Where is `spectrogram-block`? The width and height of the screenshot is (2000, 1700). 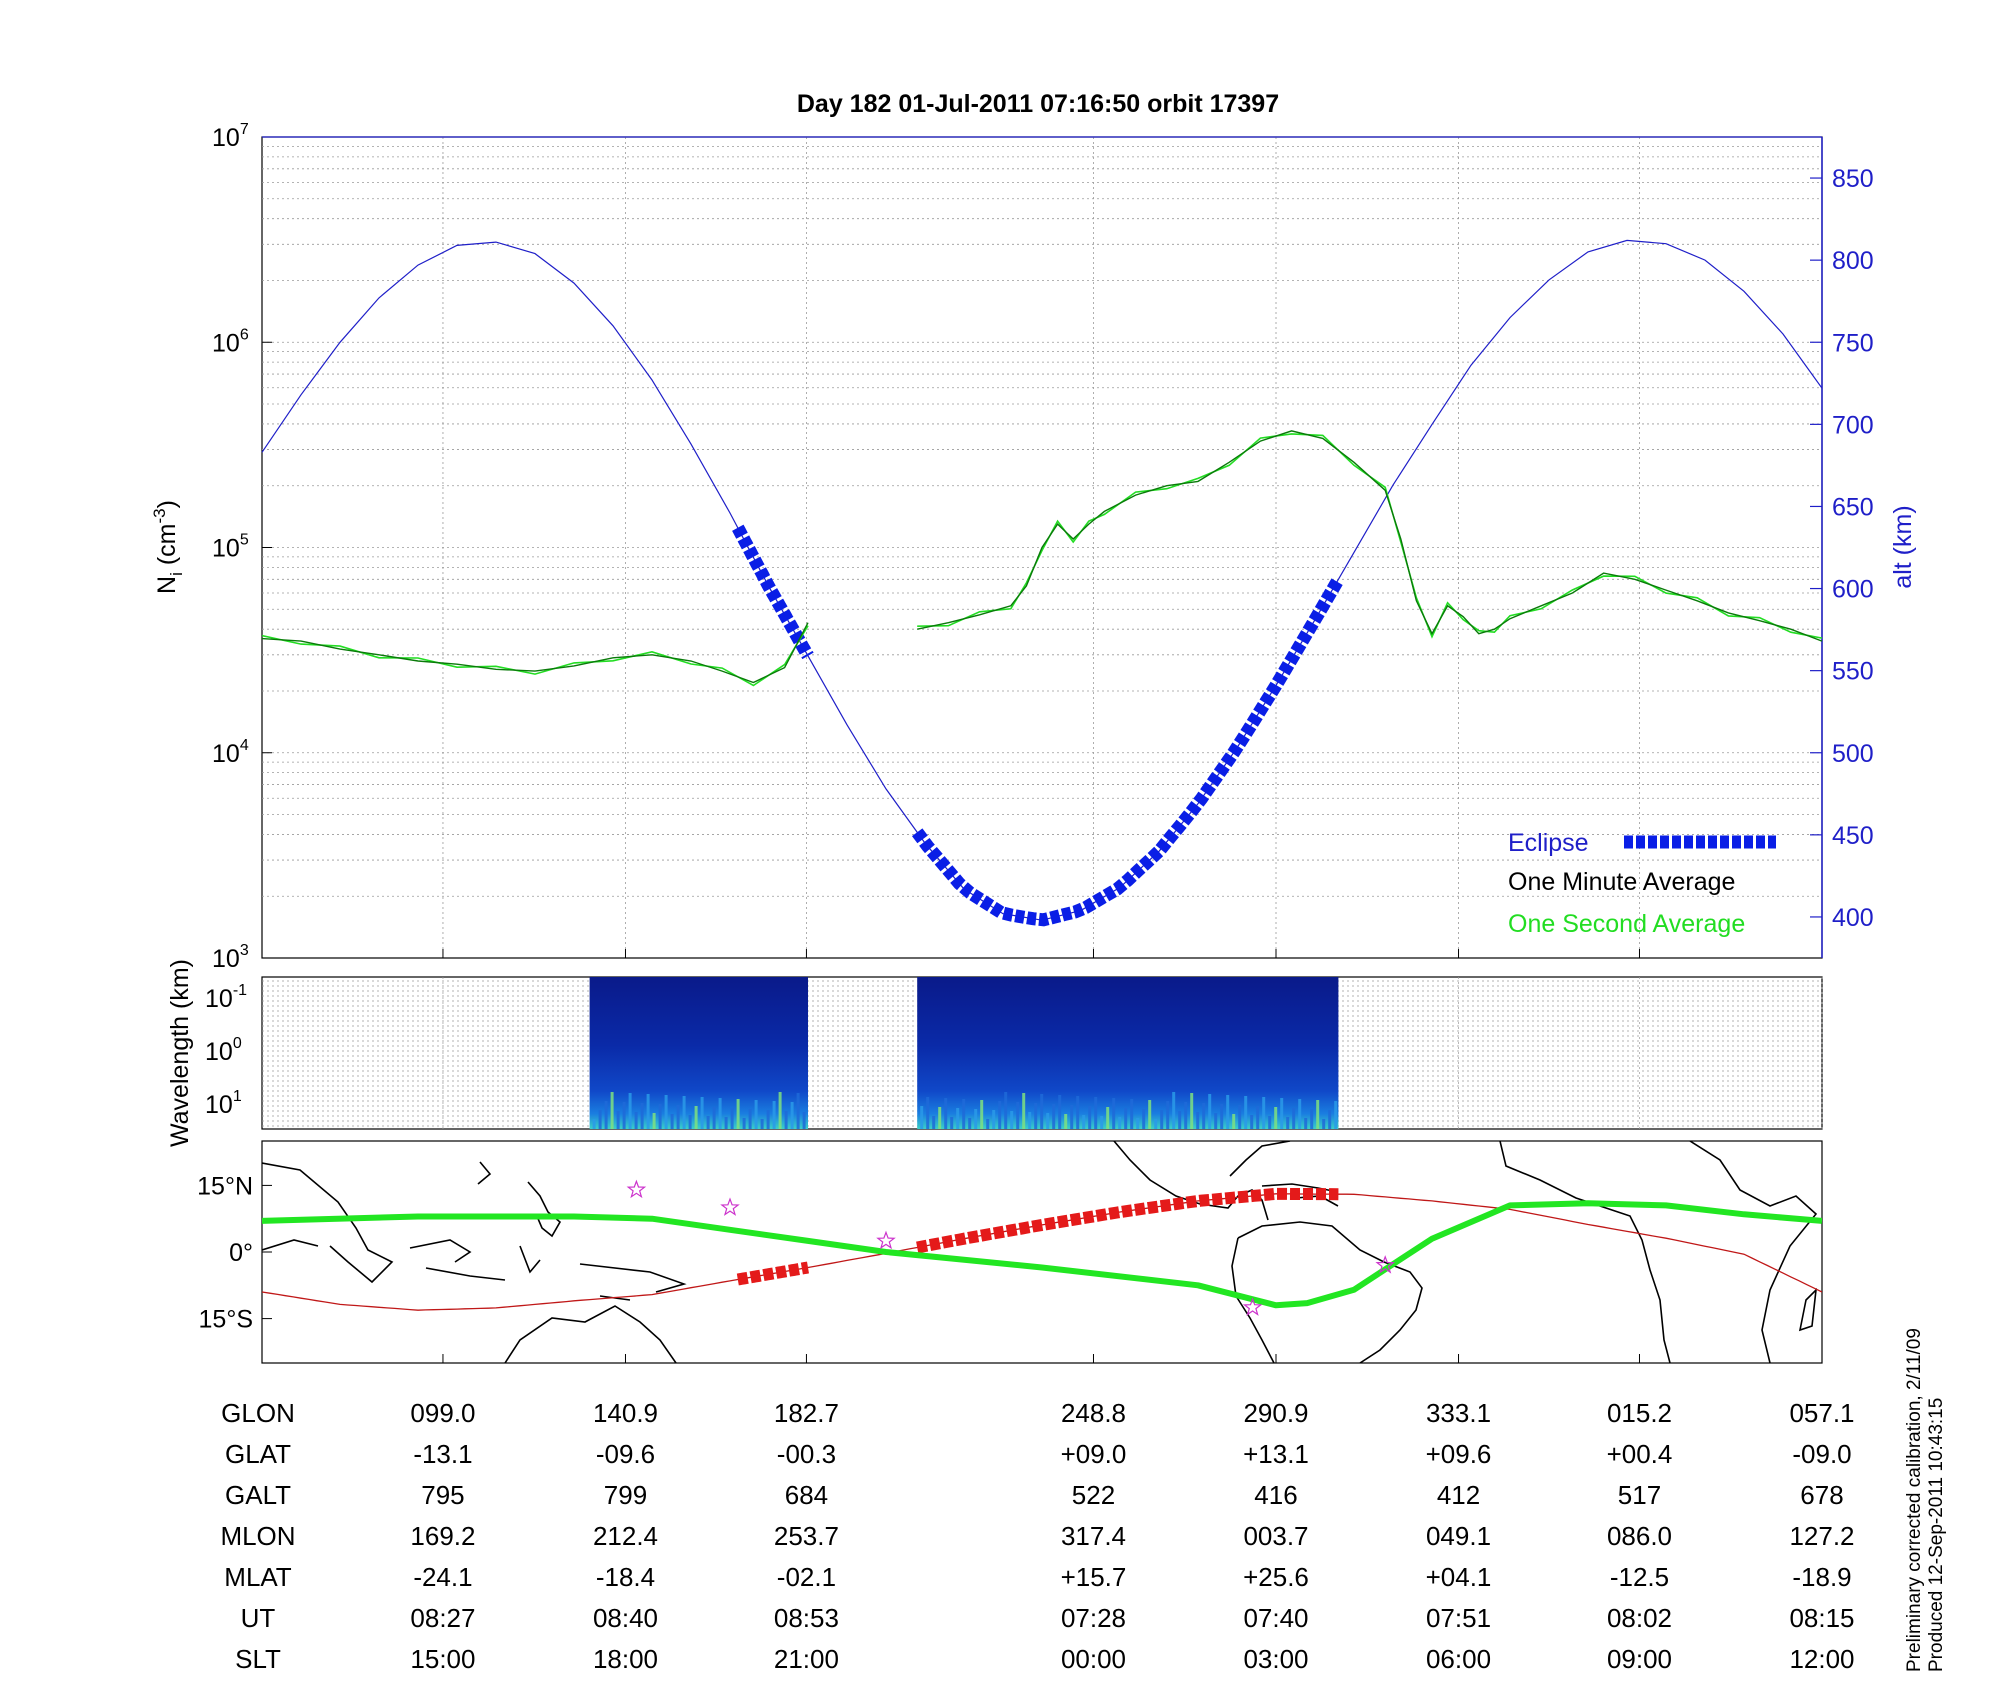
spectrogram-block is located at coordinates (1128, 1053).